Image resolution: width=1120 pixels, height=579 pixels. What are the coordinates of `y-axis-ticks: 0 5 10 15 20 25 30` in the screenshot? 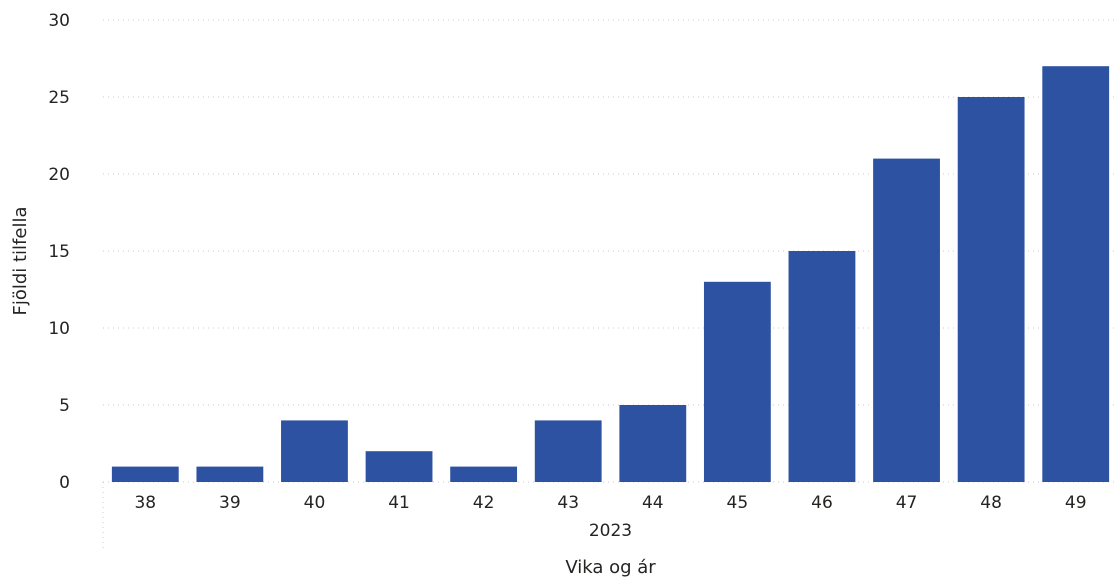 It's located at (59, 252).